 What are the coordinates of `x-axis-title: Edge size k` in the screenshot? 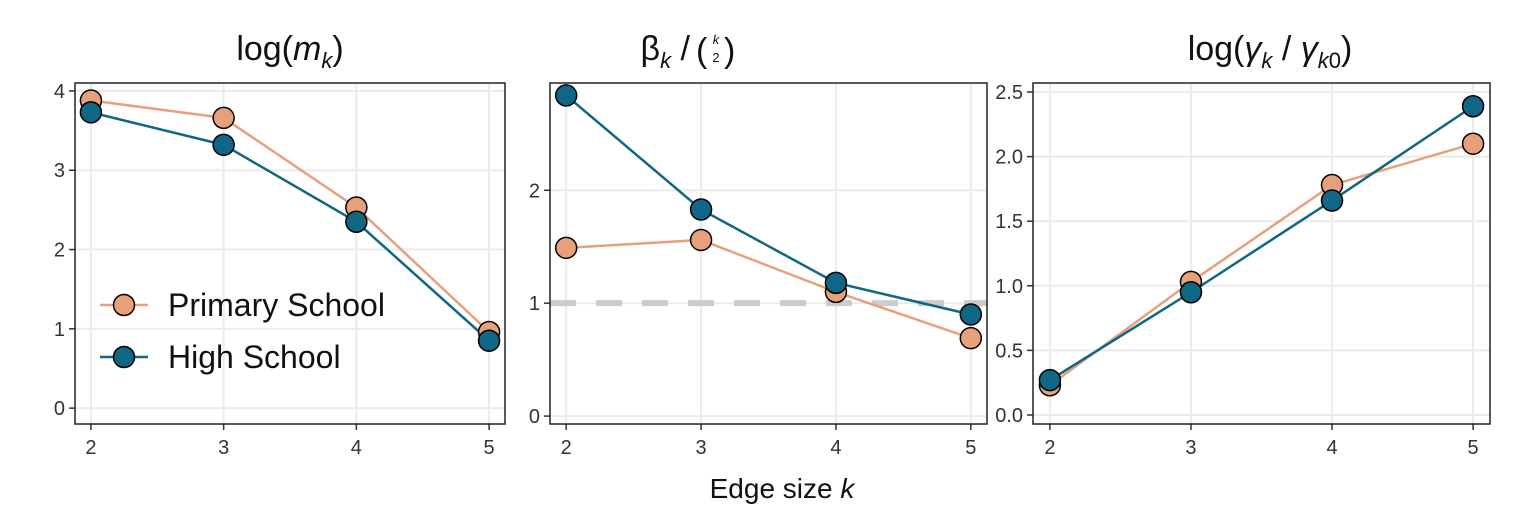 It's located at (783, 488).